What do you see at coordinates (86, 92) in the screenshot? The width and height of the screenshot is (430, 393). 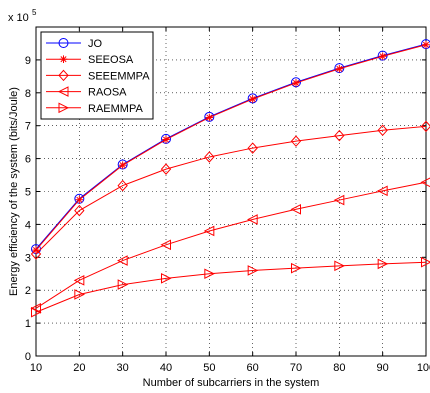 I see `legend-item: RAOSA` at bounding box center [86, 92].